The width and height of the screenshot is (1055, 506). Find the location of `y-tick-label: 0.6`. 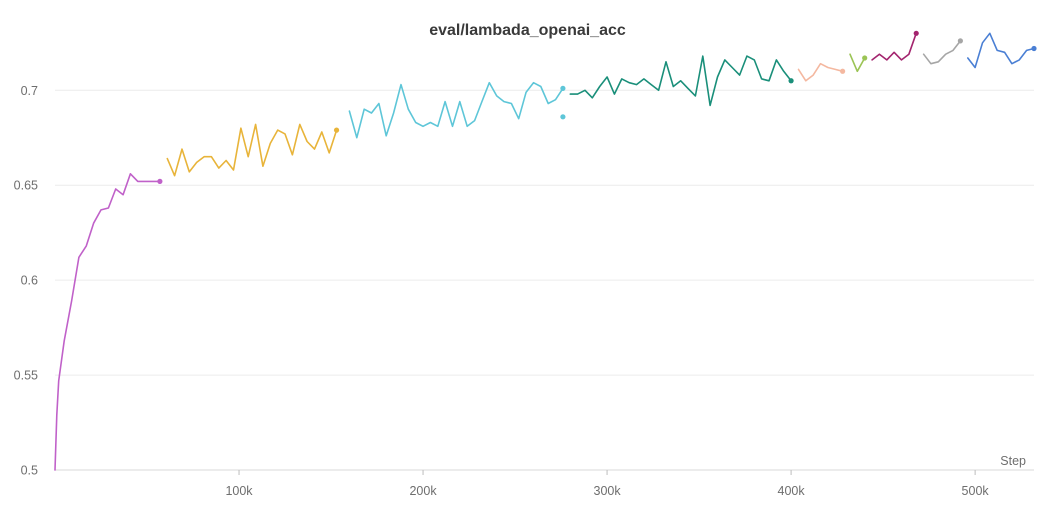

y-tick-label: 0.6 is located at coordinates (29, 281).